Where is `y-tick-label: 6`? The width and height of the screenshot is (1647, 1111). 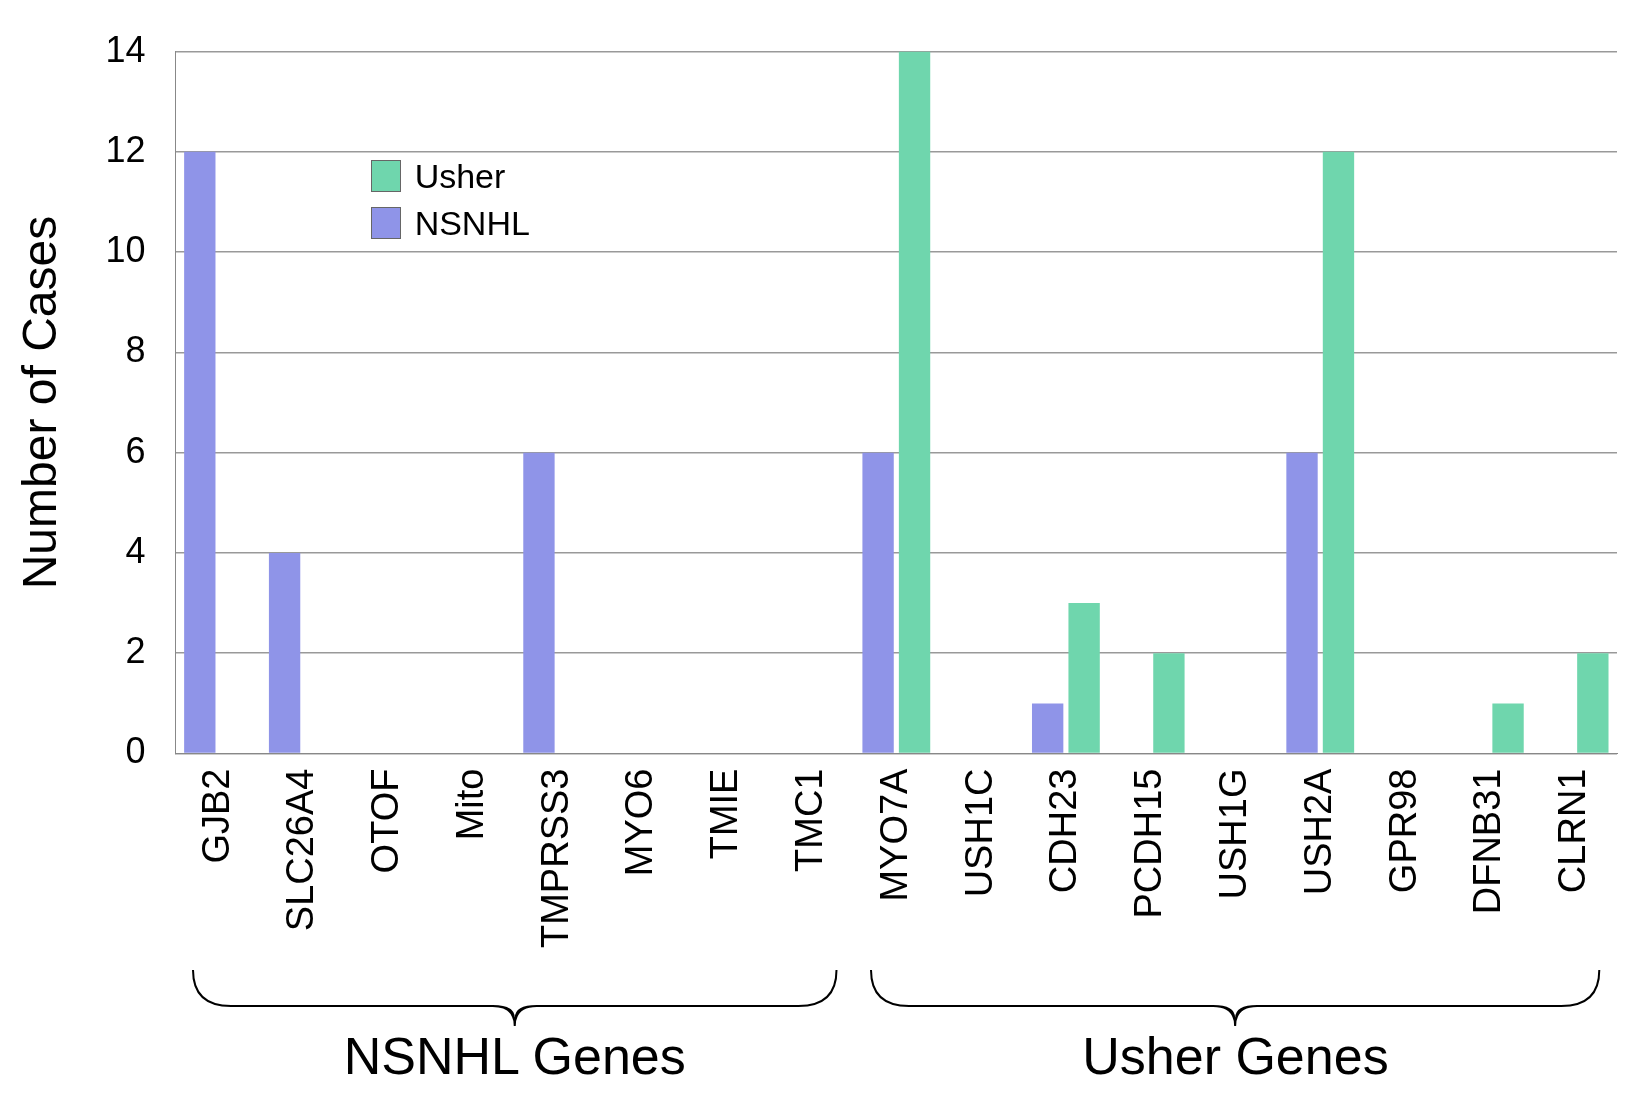 y-tick-label: 6 is located at coordinates (135, 450).